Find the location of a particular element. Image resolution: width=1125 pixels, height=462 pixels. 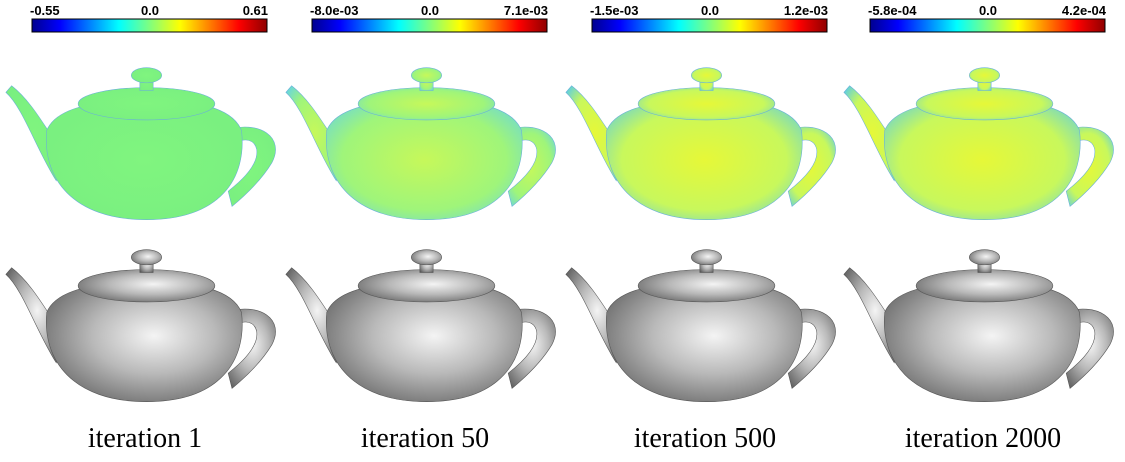

colorbar-max-label: 7.1e-03 is located at coordinates (526, 10).